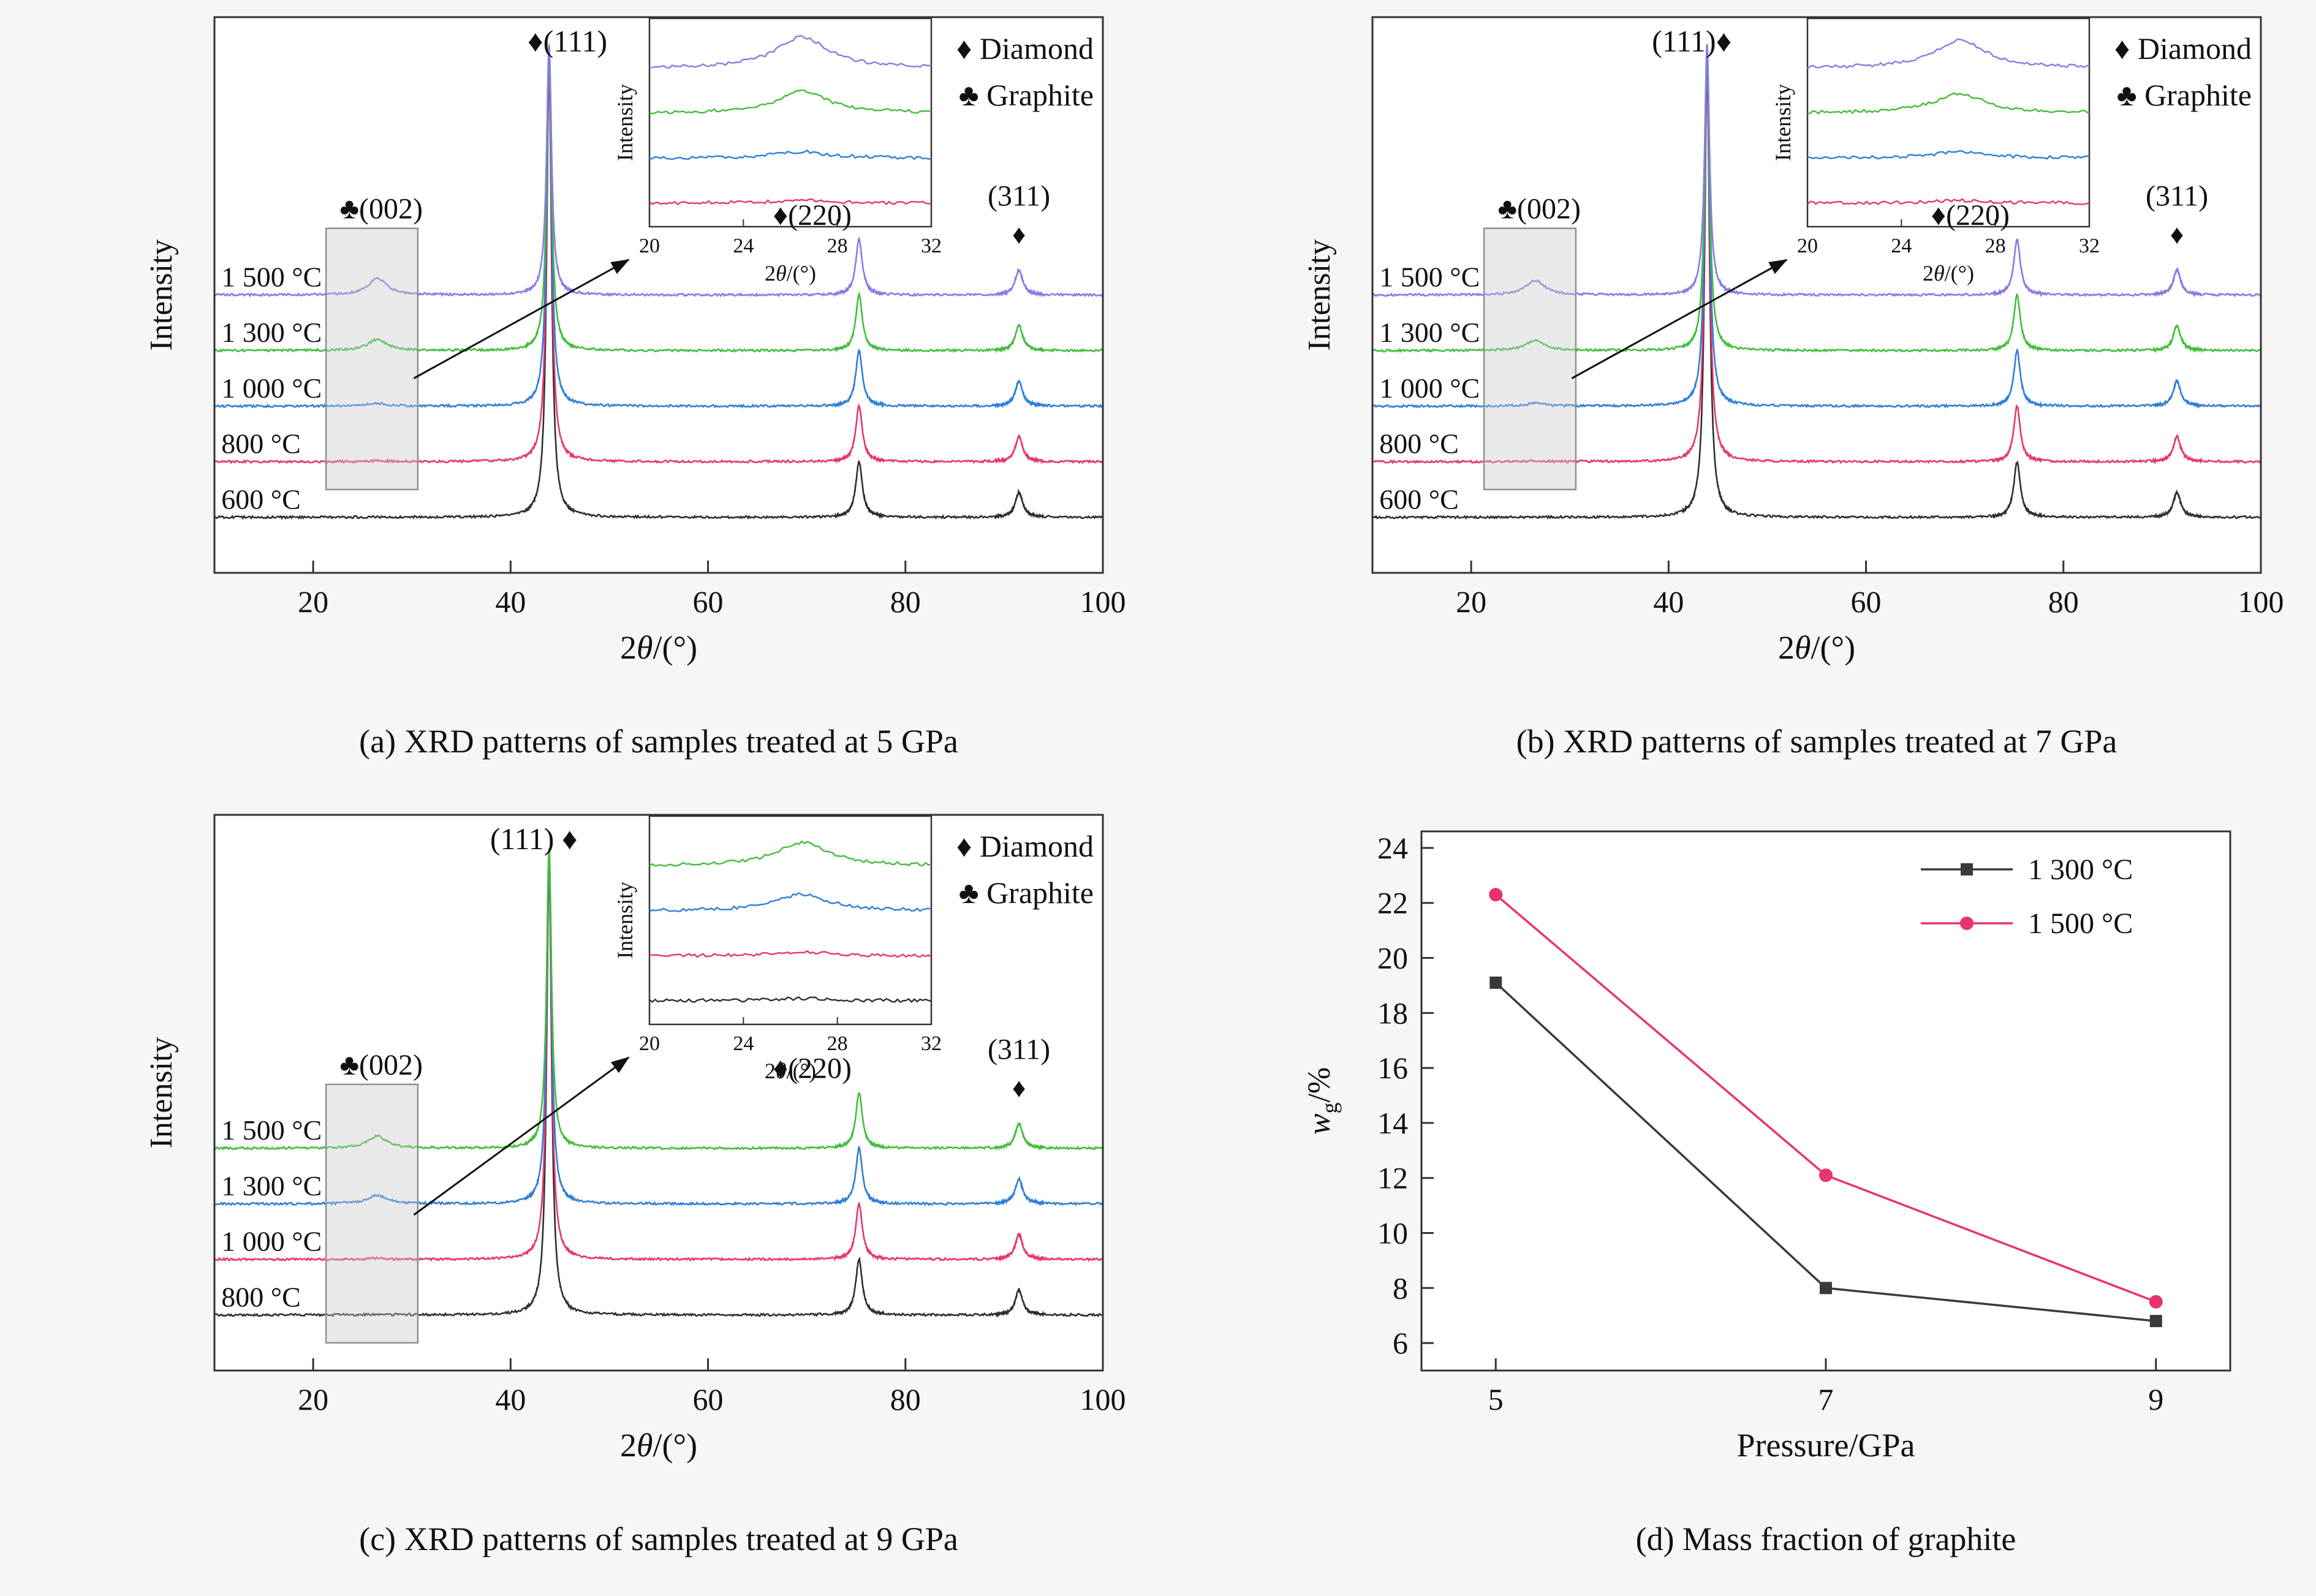 The image size is (2316, 1596). What do you see at coordinates (521, 1136) in the screenshot?
I see `inset-pointer-arrow` at bounding box center [521, 1136].